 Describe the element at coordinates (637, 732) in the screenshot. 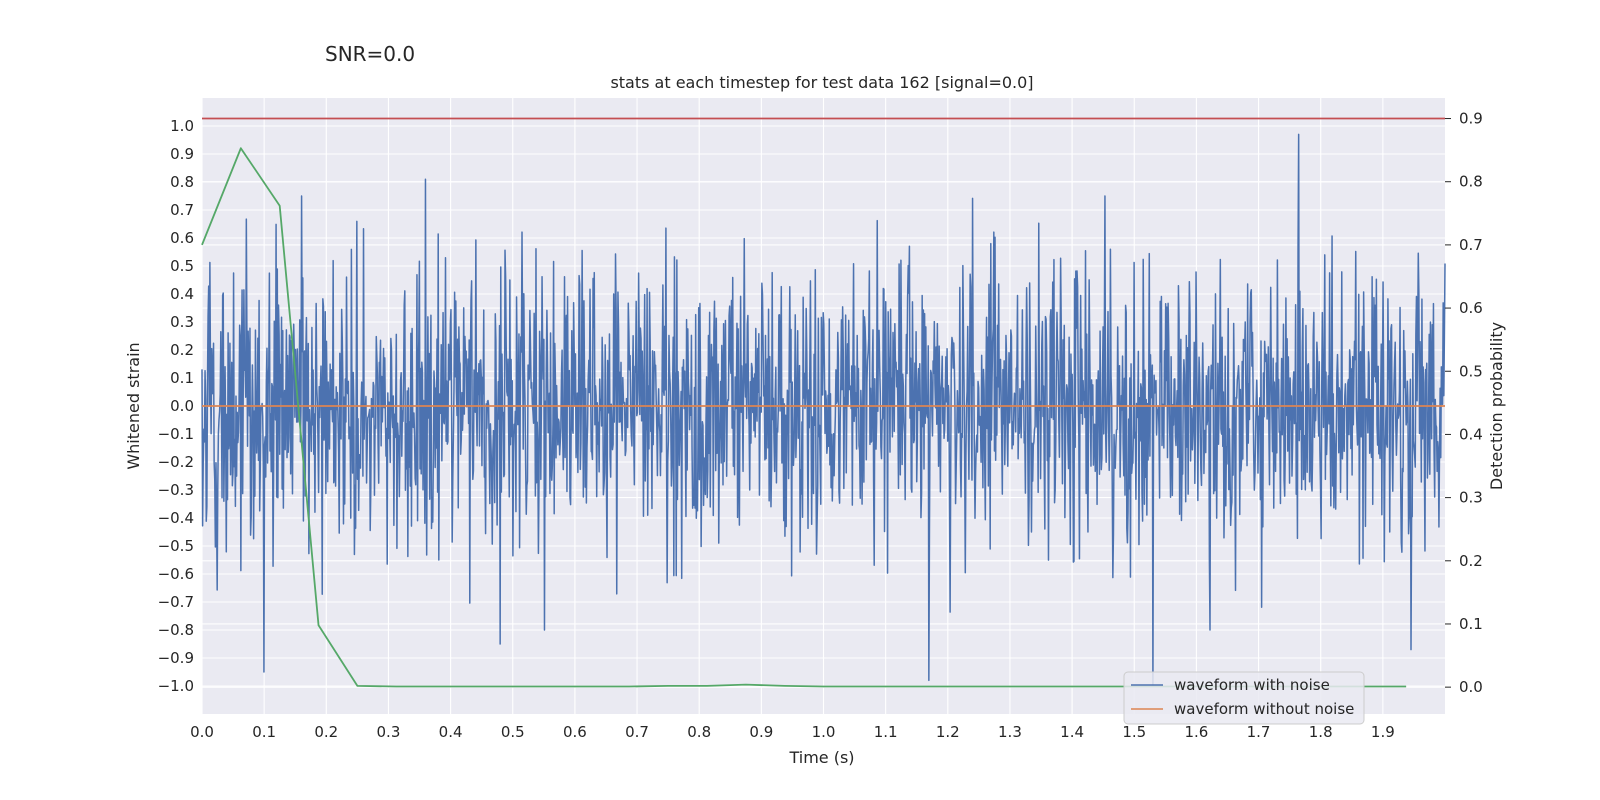

I see `x-tick-label: 0.7` at that location.